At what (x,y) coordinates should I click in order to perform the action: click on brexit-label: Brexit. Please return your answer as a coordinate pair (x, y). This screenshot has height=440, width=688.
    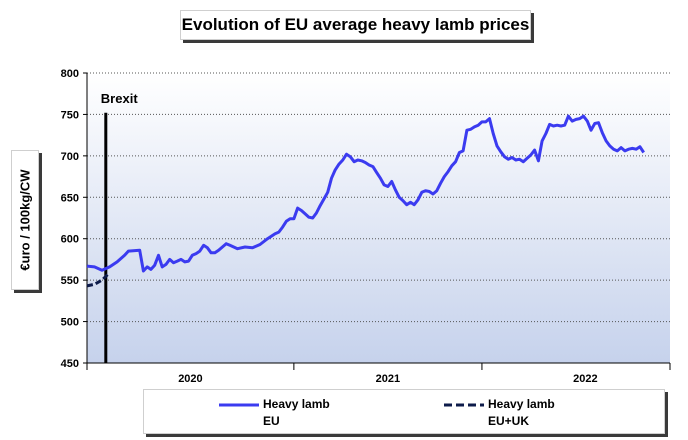
    Looking at the image, I should click on (120, 98).